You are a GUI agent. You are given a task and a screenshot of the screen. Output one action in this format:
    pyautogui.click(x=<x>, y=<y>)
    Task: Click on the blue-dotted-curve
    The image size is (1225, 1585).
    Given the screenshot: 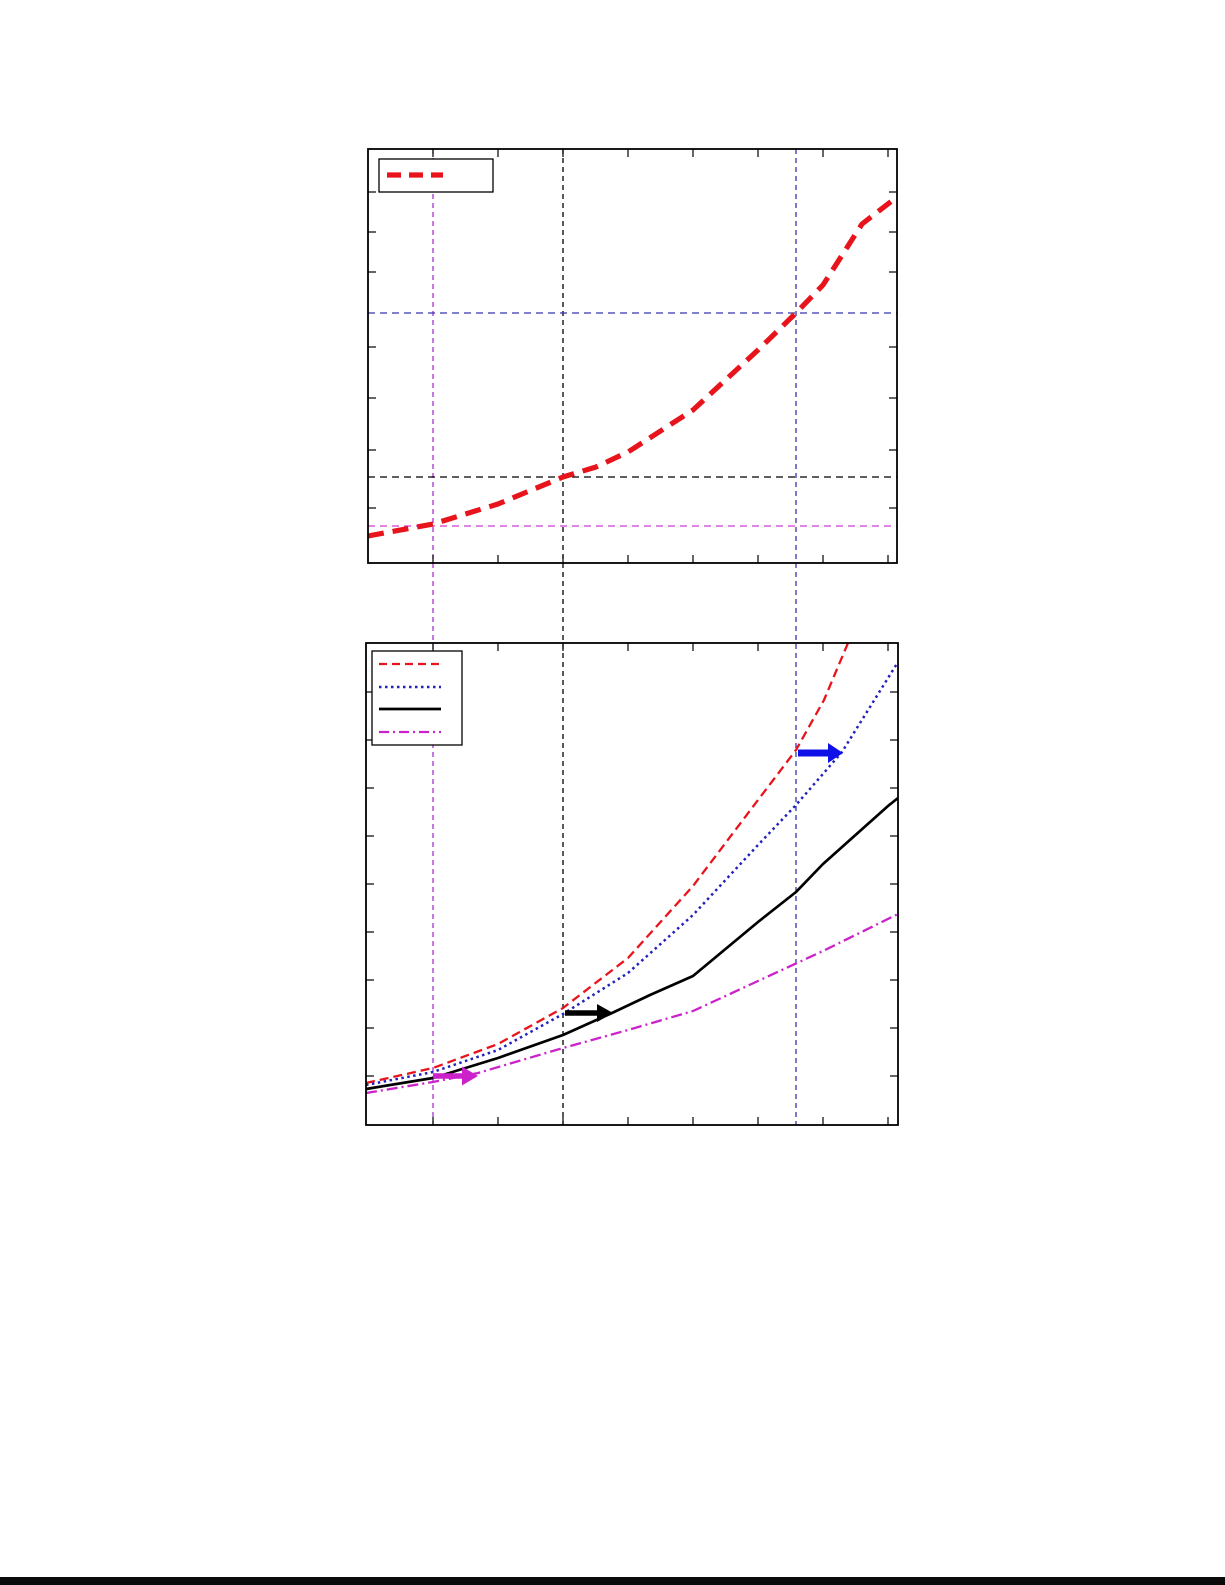 What is the action you would take?
    pyautogui.click(x=632, y=874)
    